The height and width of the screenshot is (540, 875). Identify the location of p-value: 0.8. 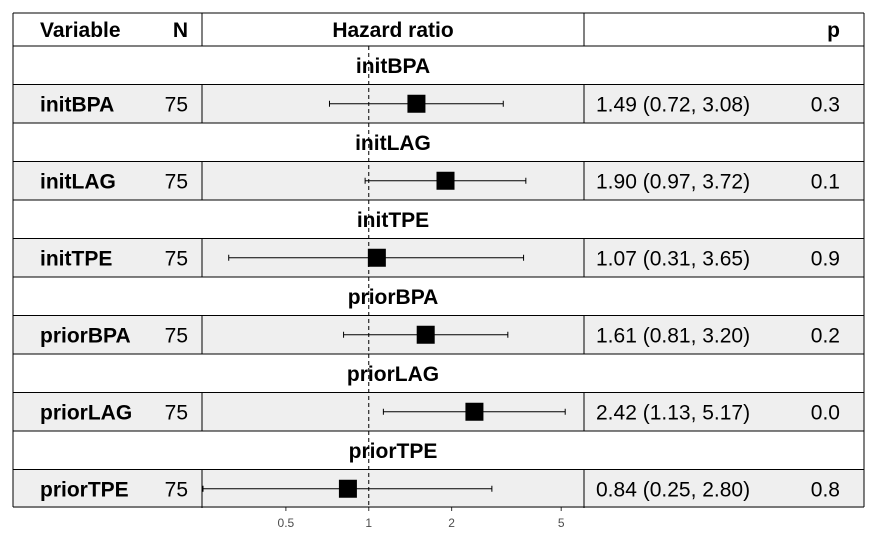
(825, 490).